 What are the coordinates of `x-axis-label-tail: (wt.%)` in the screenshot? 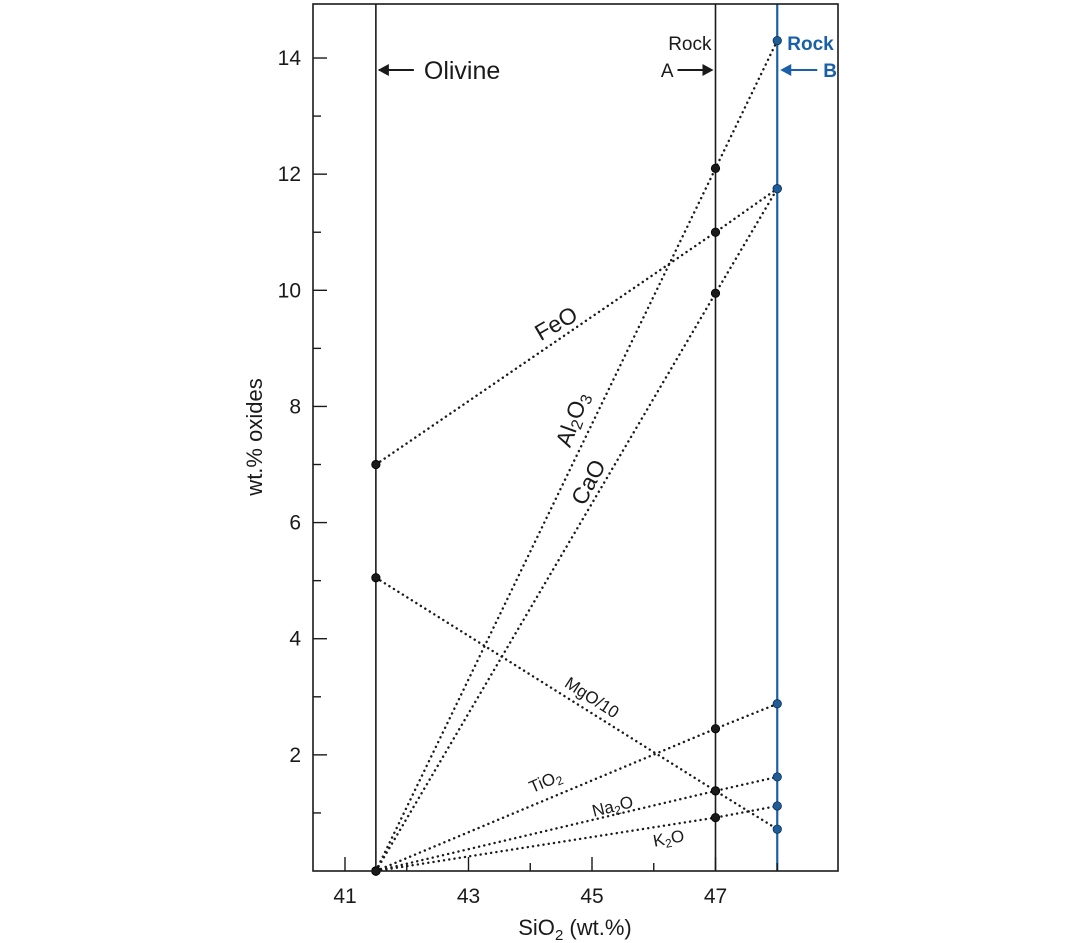 It's located at (597, 927).